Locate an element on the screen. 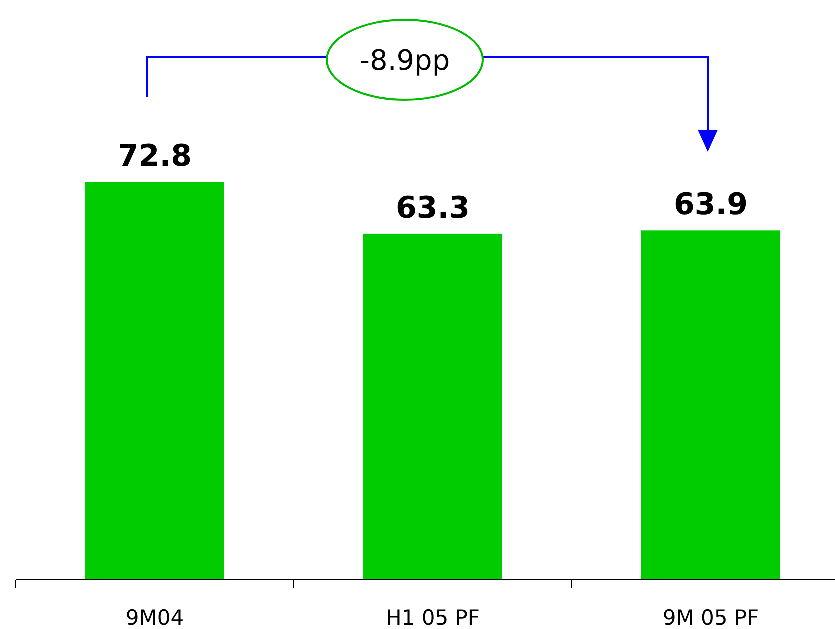 This screenshot has height=629, width=835. x-tick-label: 9M 05 PF is located at coordinates (711, 617).